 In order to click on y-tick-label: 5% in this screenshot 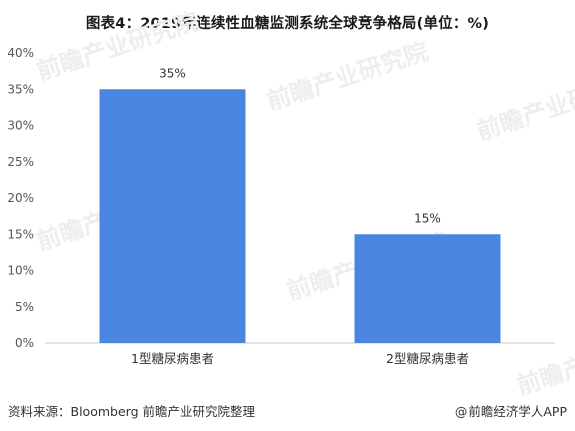, I will do `click(24, 307)`.